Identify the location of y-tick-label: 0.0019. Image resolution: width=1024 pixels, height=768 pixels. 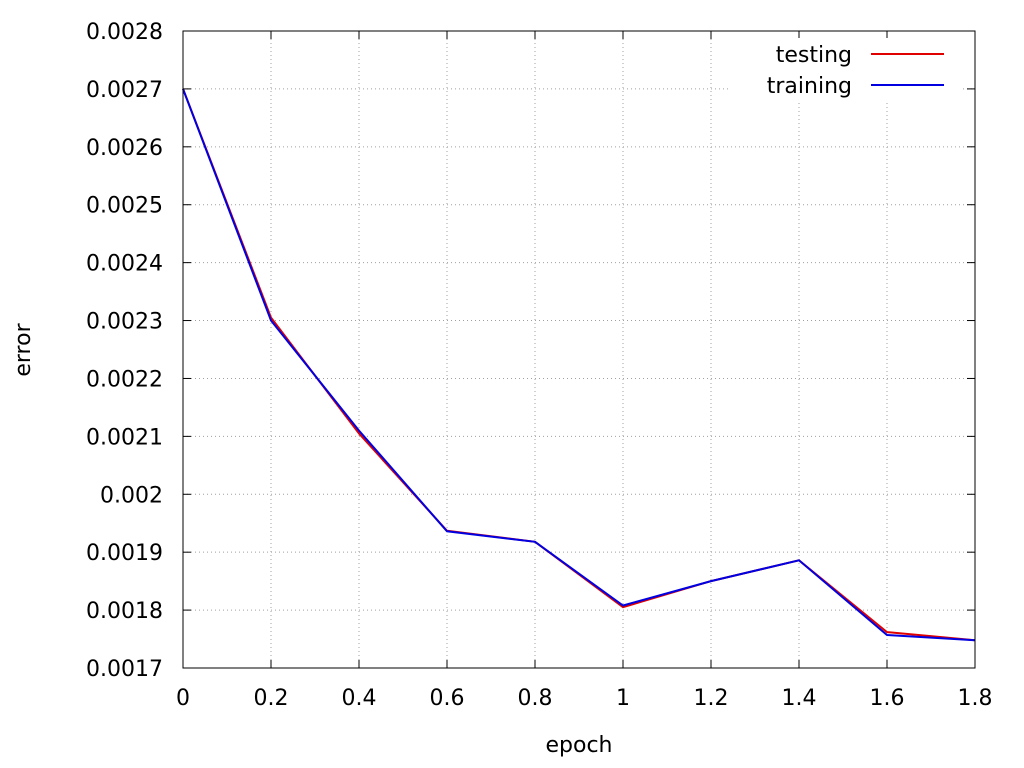
(124, 553).